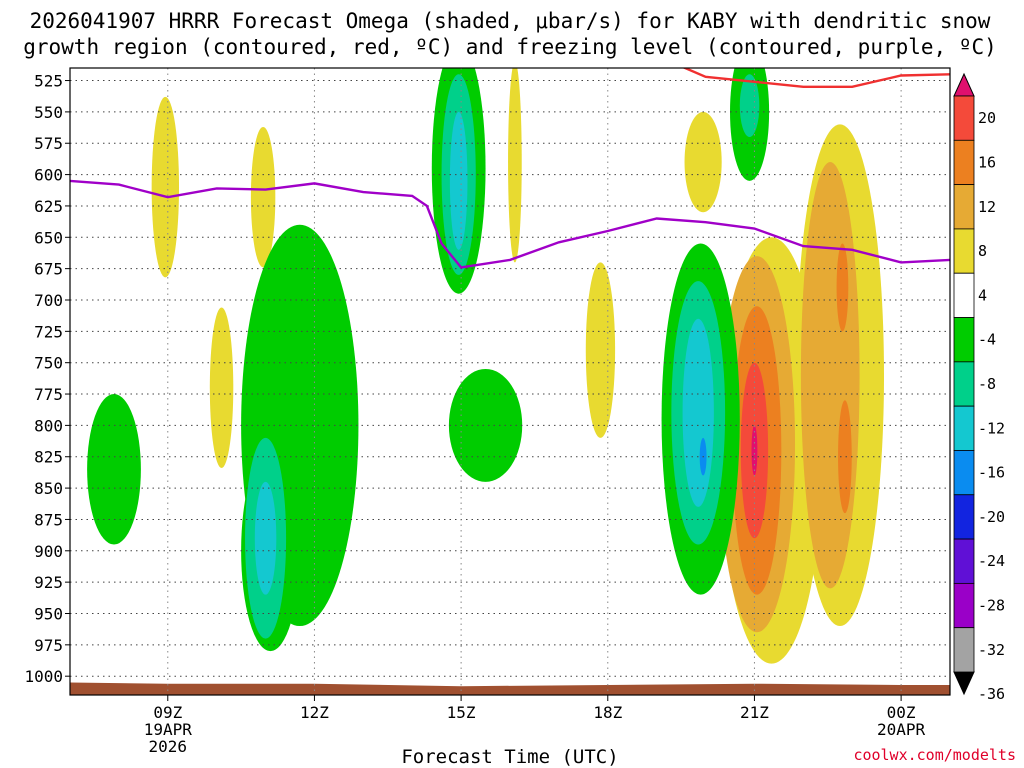 The height and width of the screenshot is (768, 1024). I want to click on y-tick-label: 1000, so click(43, 676).